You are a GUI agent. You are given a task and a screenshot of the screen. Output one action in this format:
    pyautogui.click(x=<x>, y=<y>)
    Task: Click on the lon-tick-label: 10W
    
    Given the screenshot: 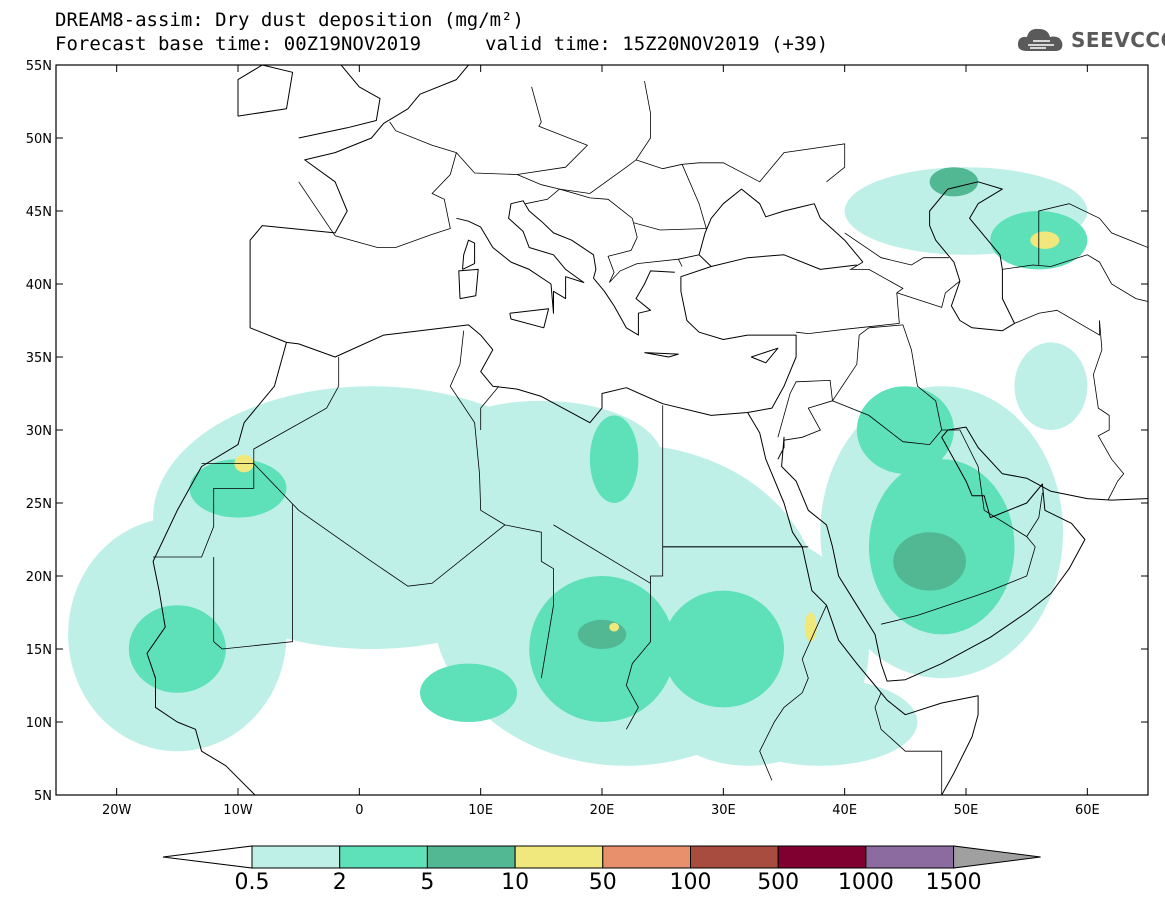 What is the action you would take?
    pyautogui.click(x=238, y=810)
    